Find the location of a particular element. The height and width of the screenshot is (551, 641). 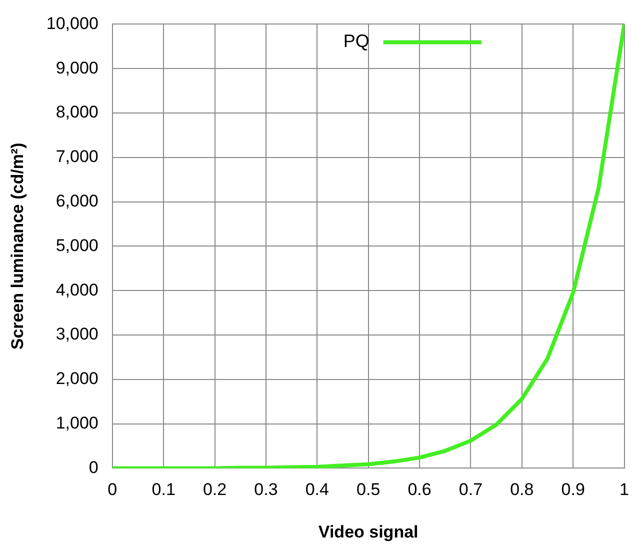

x-tick-label: 0.3 is located at coordinates (266, 490).